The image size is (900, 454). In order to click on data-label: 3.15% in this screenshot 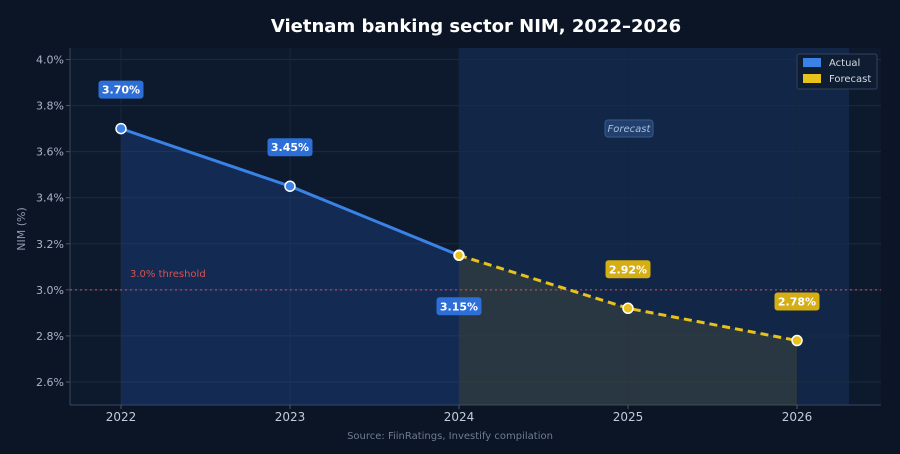, I will do `click(459, 306)`.